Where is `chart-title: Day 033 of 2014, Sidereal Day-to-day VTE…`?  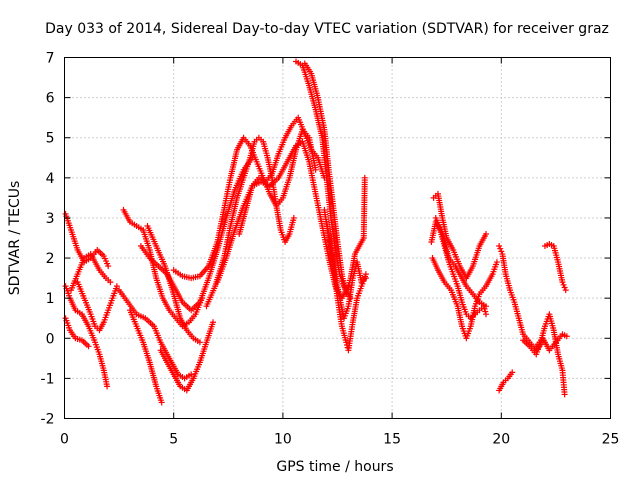
chart-title: Day 033 of 2014, Sidereal Day-to-day VTE… is located at coordinates (327, 29).